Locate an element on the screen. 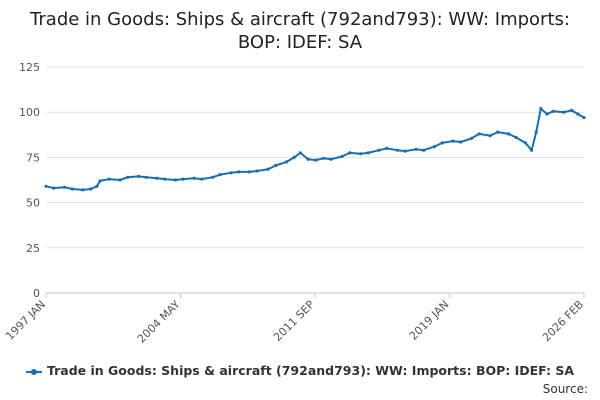 The height and width of the screenshot is (400, 600). x-tick-label: 2004 MAY is located at coordinates (159, 322).